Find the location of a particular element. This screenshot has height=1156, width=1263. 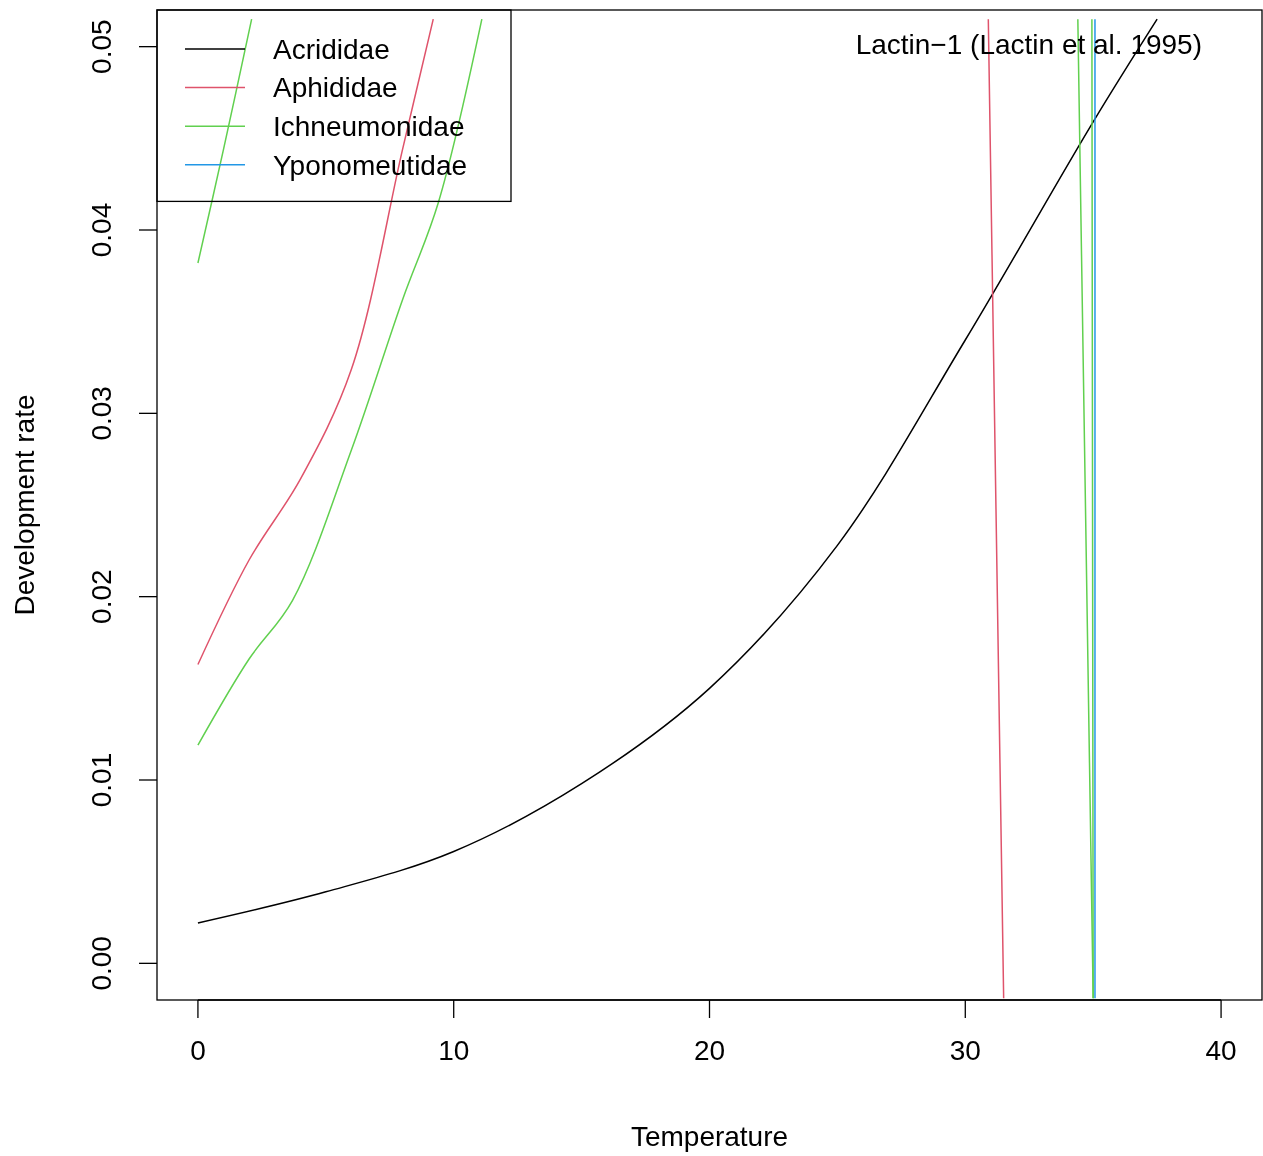

x-tick-label: 10 is located at coordinates (454, 1050).